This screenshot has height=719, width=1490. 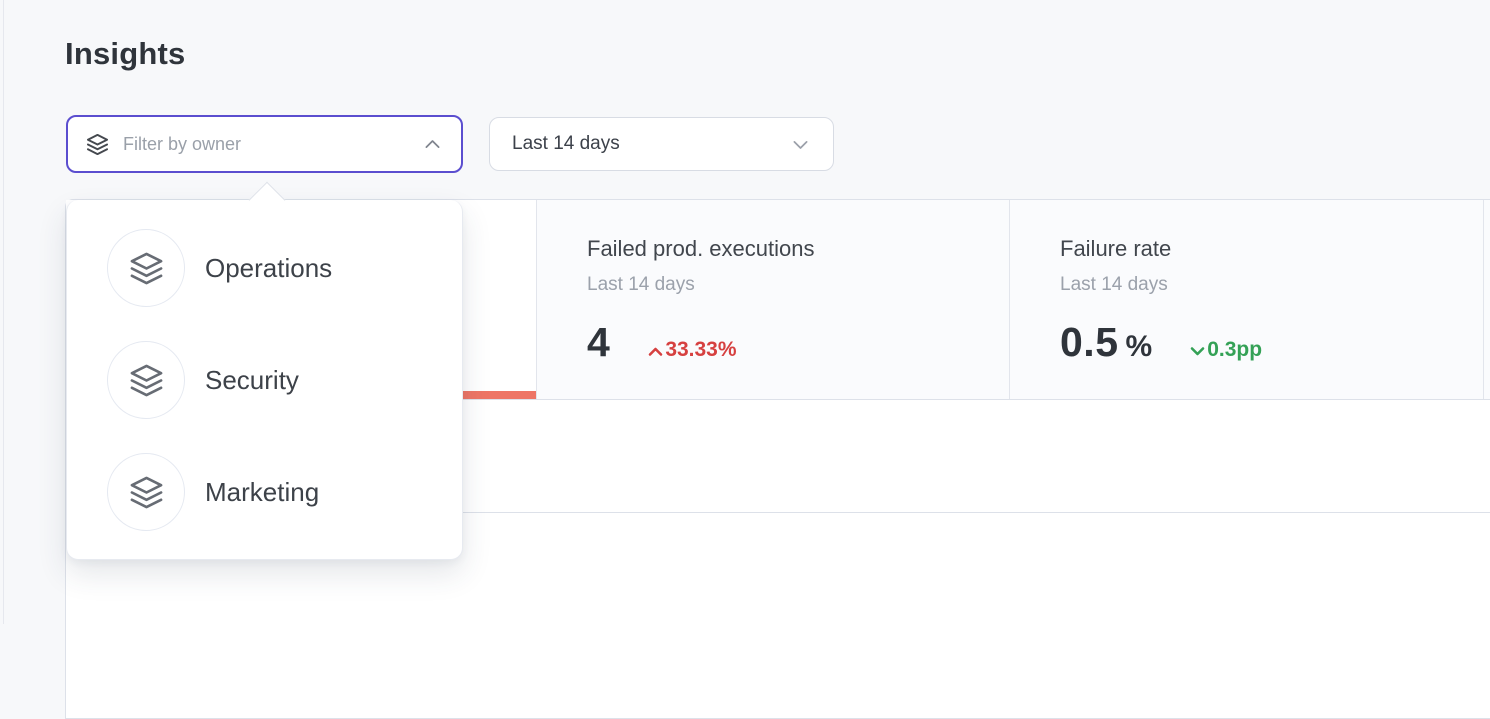 What do you see at coordinates (252, 379) in the screenshot?
I see `owner-option-label: Security` at bounding box center [252, 379].